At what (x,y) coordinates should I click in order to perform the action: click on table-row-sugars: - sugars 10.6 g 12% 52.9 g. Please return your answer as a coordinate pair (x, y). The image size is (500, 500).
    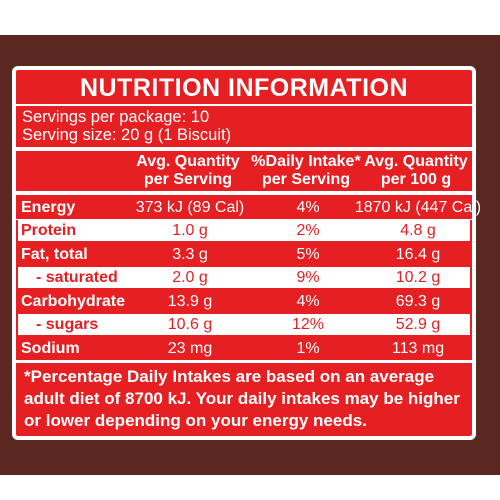
    Looking at the image, I should click on (244, 324).